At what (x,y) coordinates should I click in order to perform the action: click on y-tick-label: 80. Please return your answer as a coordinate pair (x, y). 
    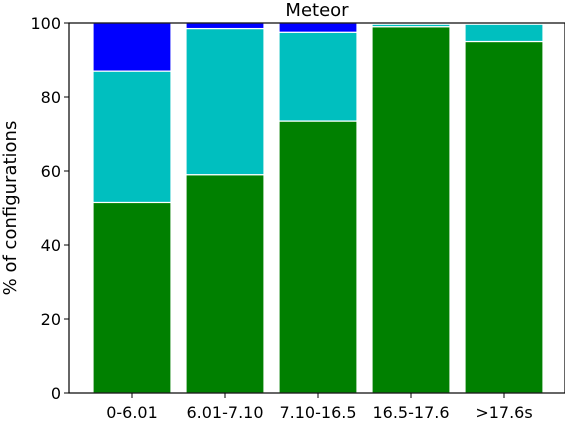
    Looking at the image, I should click on (51, 97).